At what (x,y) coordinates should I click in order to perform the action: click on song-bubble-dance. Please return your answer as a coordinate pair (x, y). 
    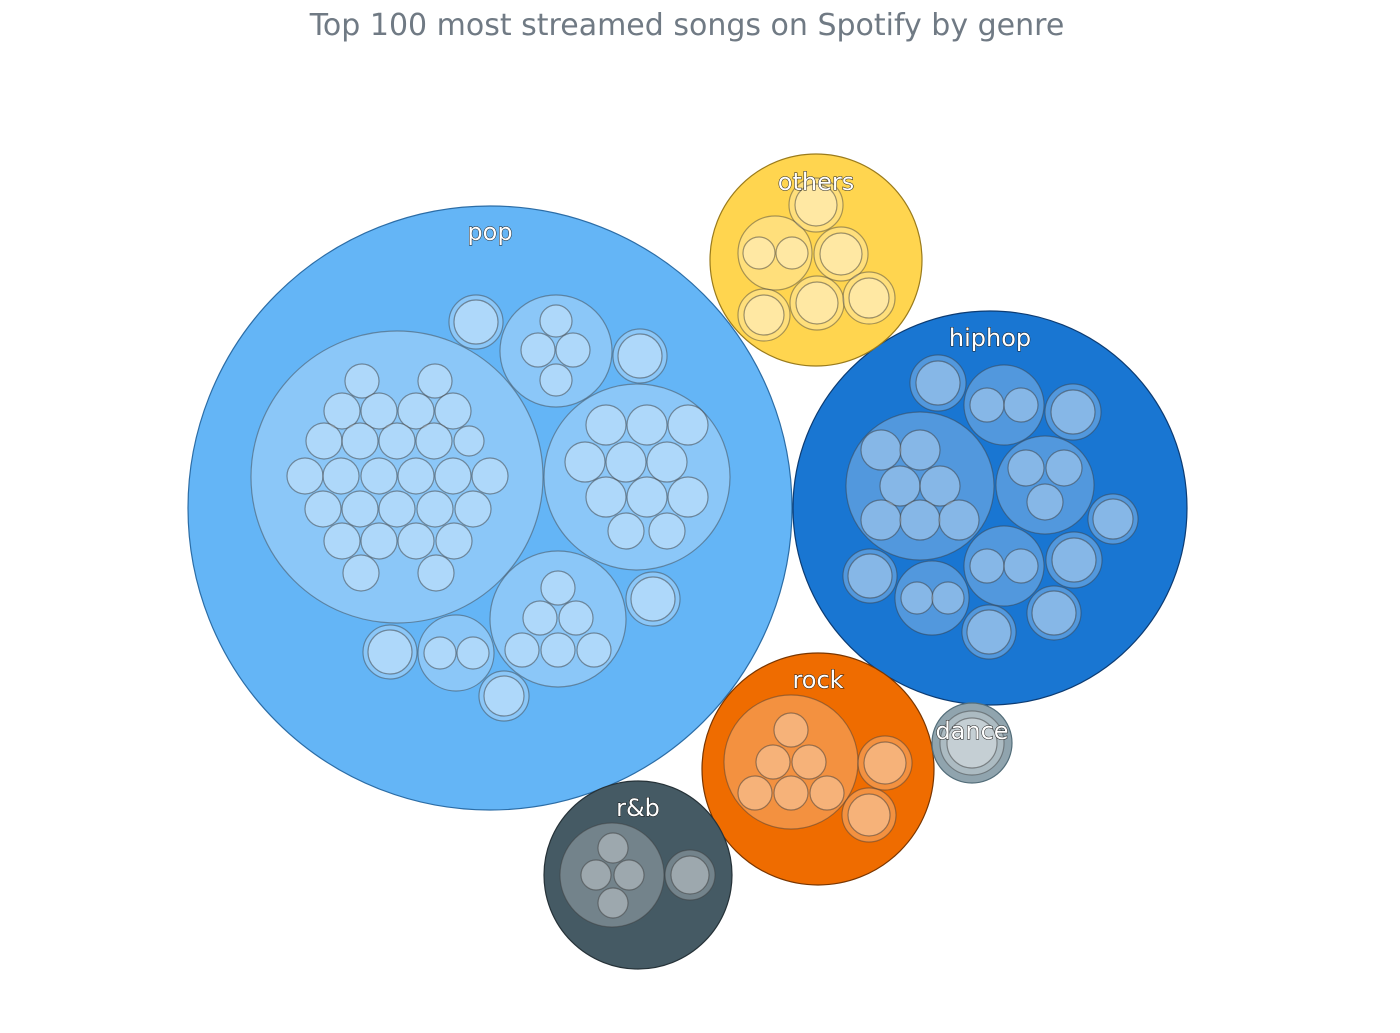
    Looking at the image, I should click on (972, 743).